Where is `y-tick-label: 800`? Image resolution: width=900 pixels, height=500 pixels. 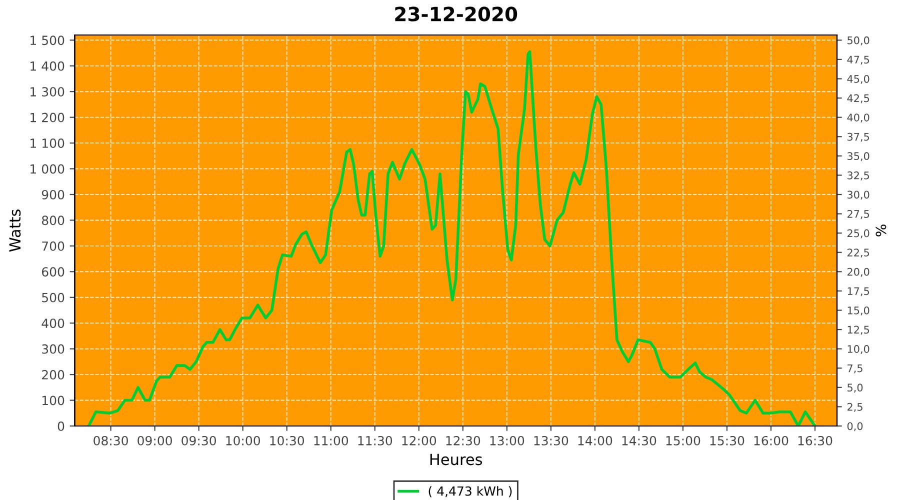
y-tick-label: 800 is located at coordinates (53, 221).